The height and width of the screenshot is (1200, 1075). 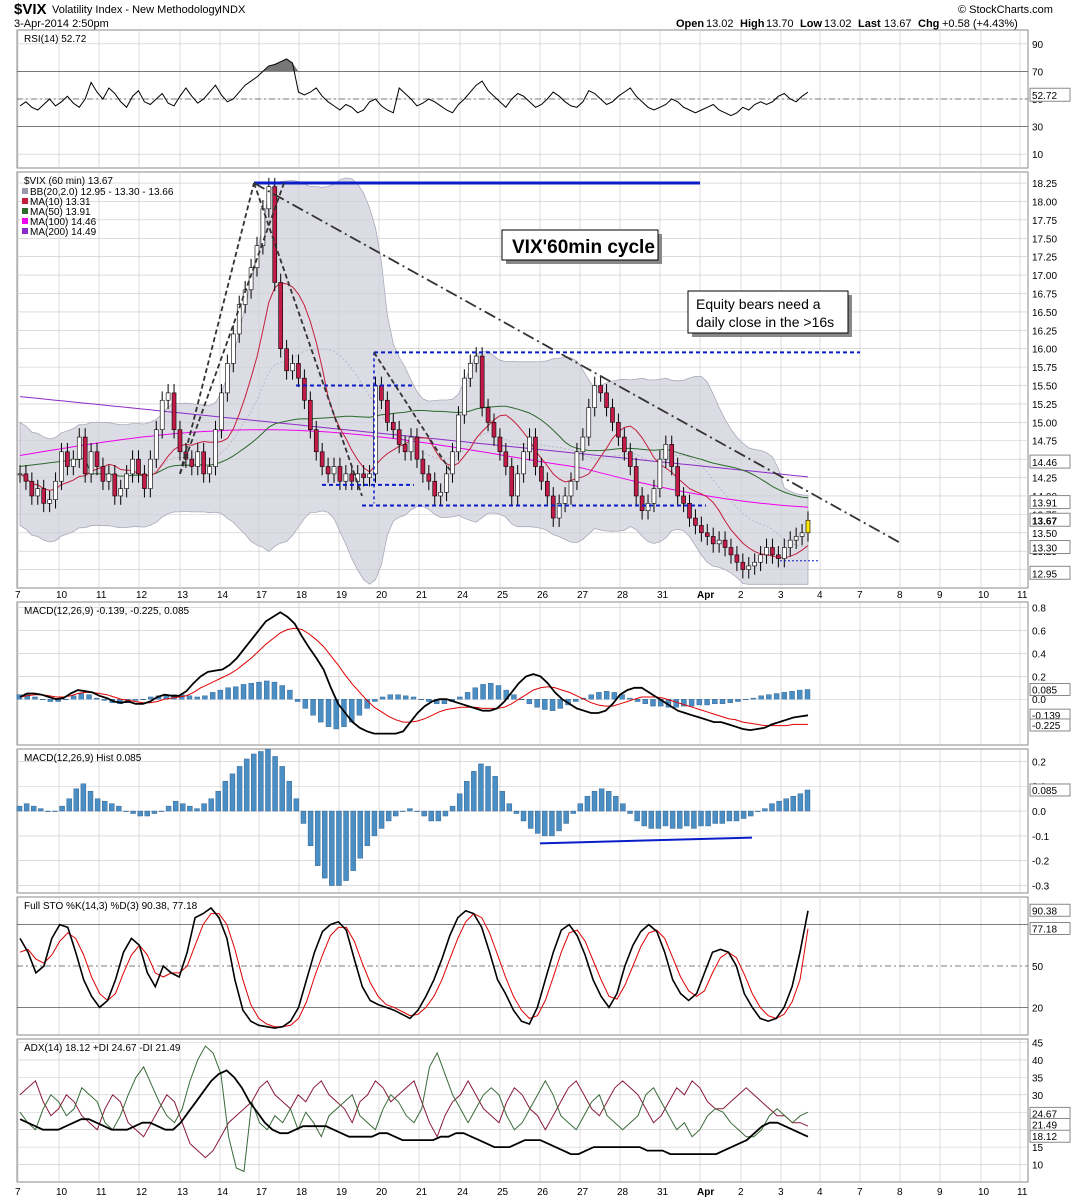 I want to click on x-tick-label: 28, so click(x=623, y=595).